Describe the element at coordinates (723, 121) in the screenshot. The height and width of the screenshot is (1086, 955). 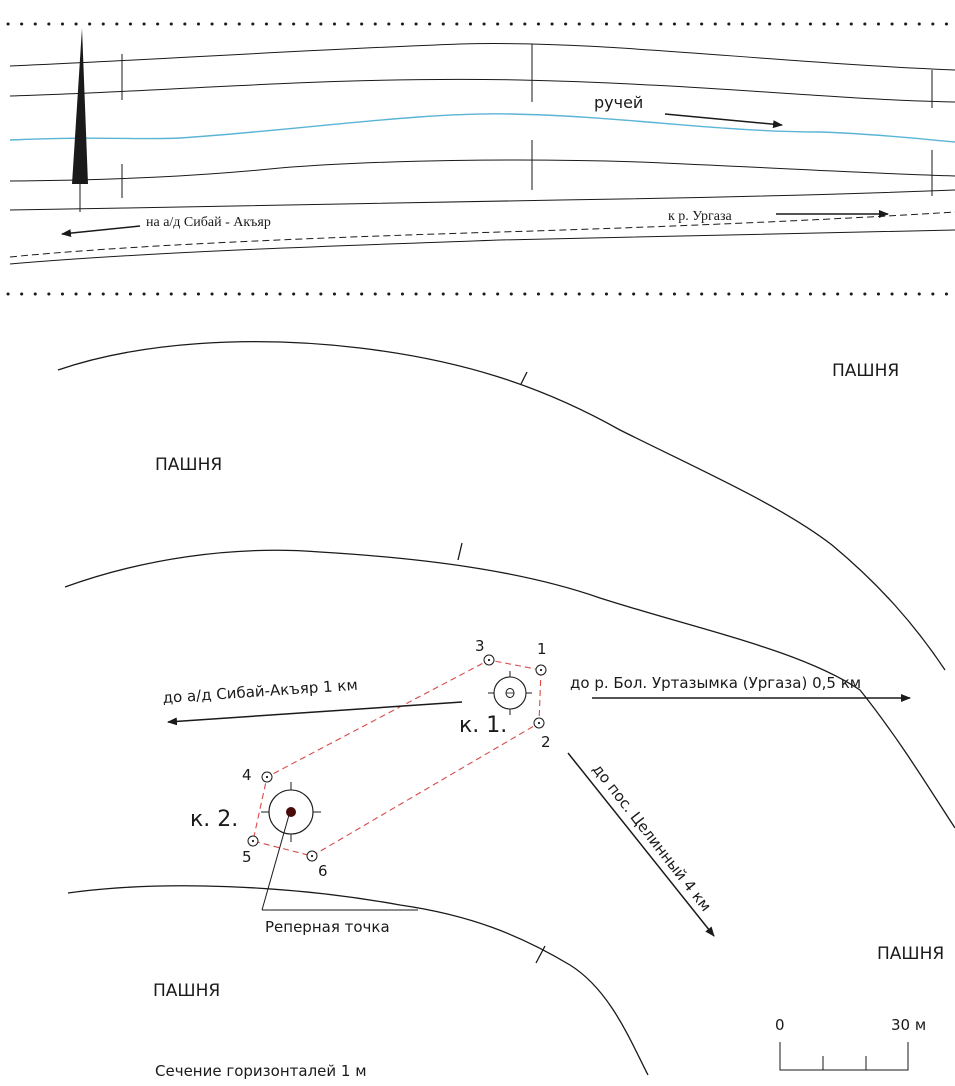
I see `stream-flow-arrow` at that location.